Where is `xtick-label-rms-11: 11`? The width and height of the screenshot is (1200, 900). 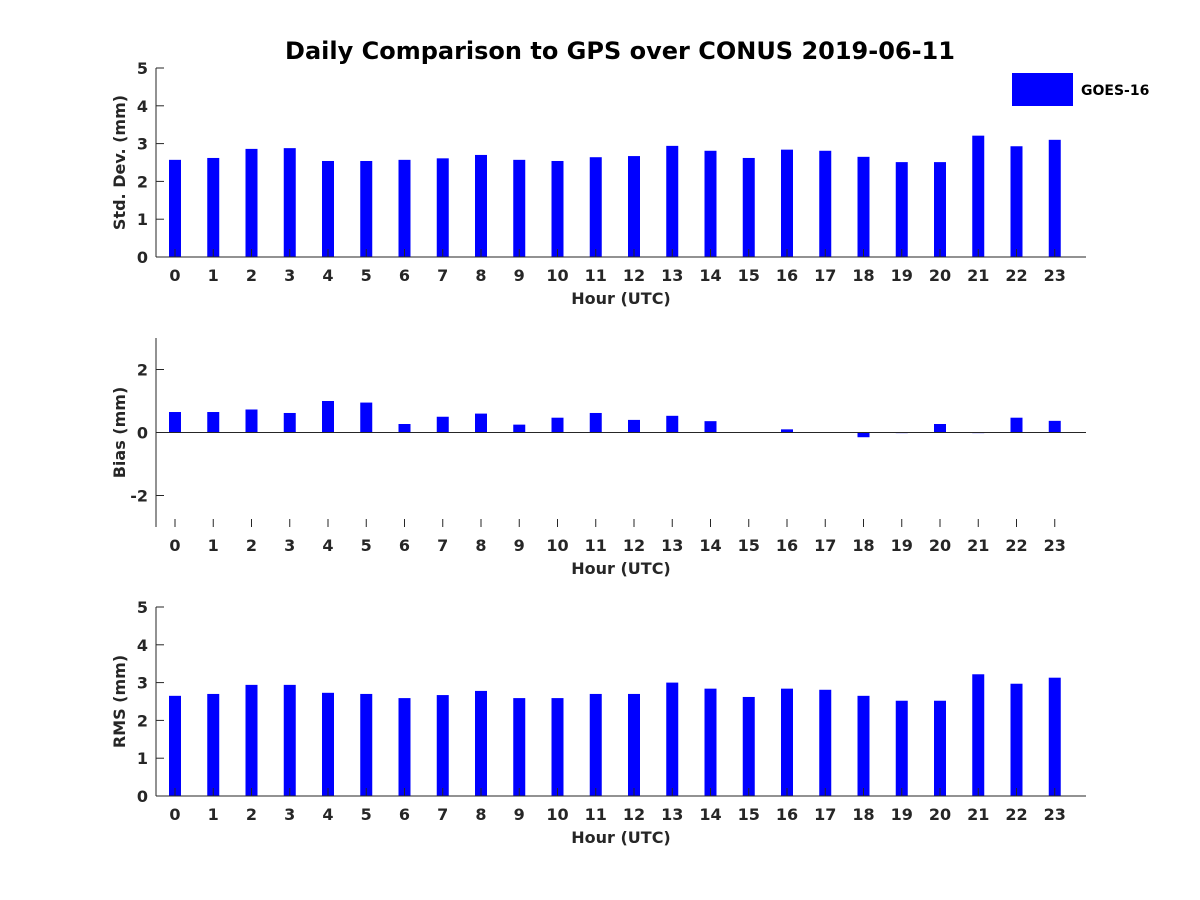 xtick-label-rms-11: 11 is located at coordinates (596, 814).